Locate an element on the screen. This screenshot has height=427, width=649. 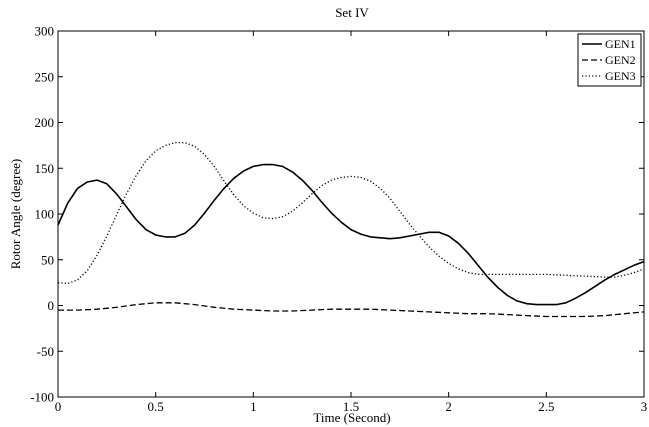
legend-label-gen1: GEN1 is located at coordinates (620, 44).